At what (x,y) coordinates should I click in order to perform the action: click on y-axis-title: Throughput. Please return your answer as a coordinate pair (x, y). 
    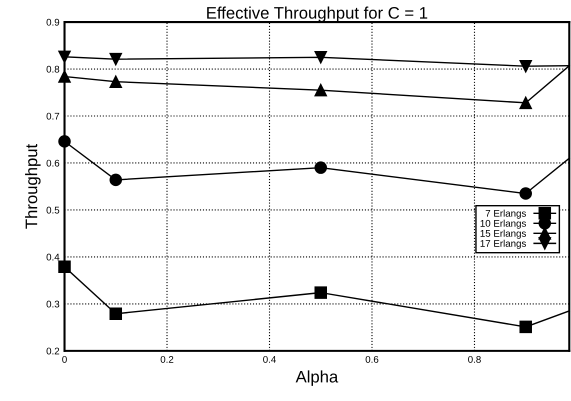
    Looking at the image, I should click on (33, 186).